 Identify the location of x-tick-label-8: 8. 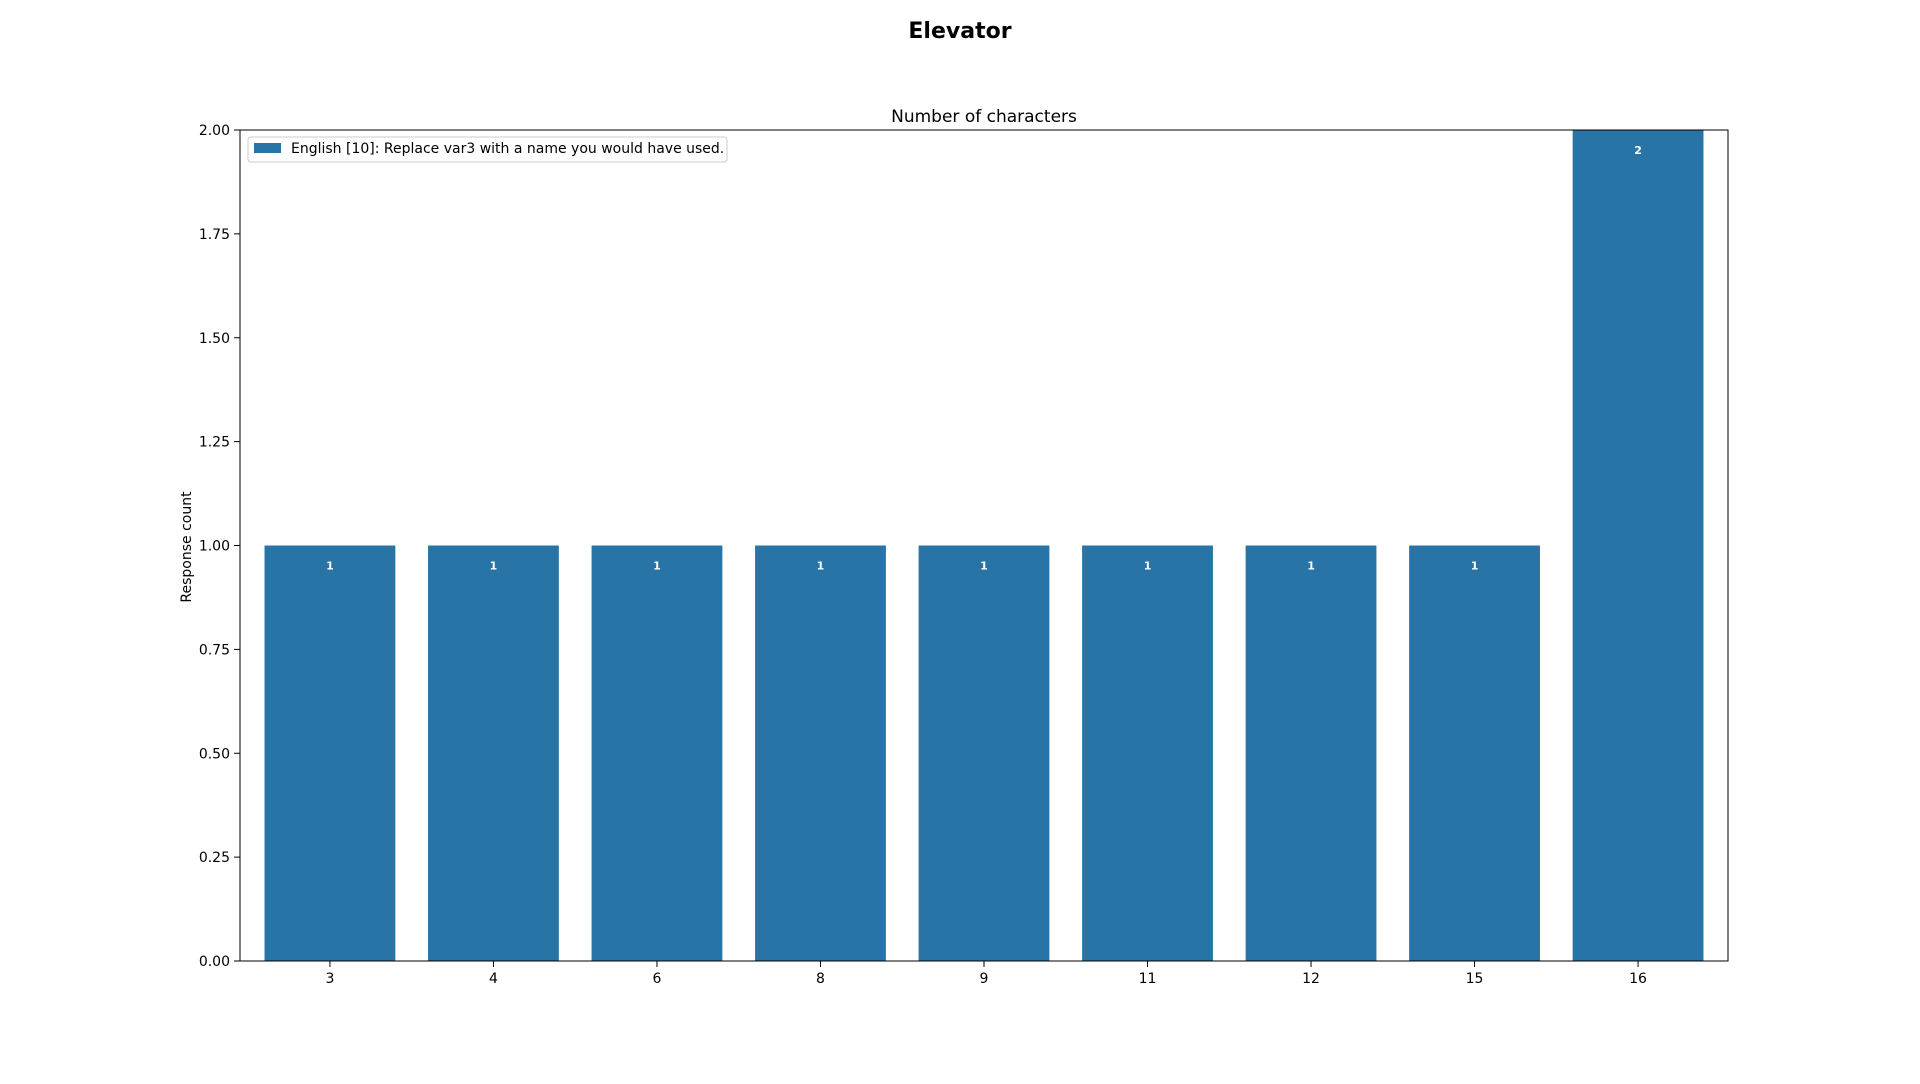
(820, 979).